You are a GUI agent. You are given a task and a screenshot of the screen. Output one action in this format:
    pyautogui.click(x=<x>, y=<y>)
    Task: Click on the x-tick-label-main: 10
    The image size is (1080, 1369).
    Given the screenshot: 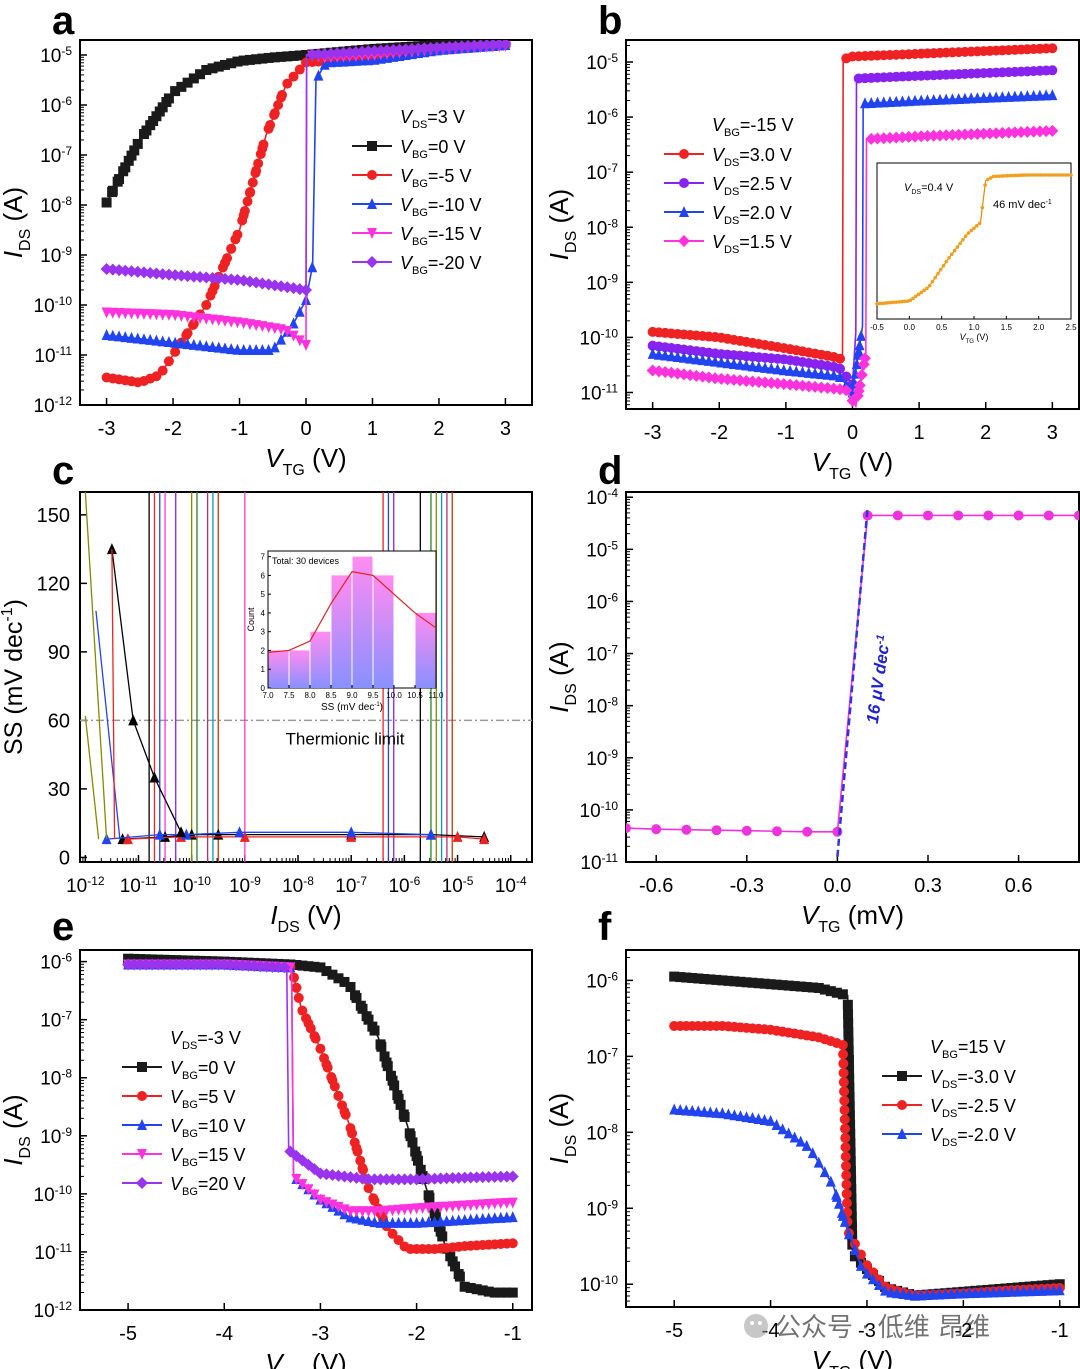 What is the action you would take?
    pyautogui.click(x=76, y=886)
    